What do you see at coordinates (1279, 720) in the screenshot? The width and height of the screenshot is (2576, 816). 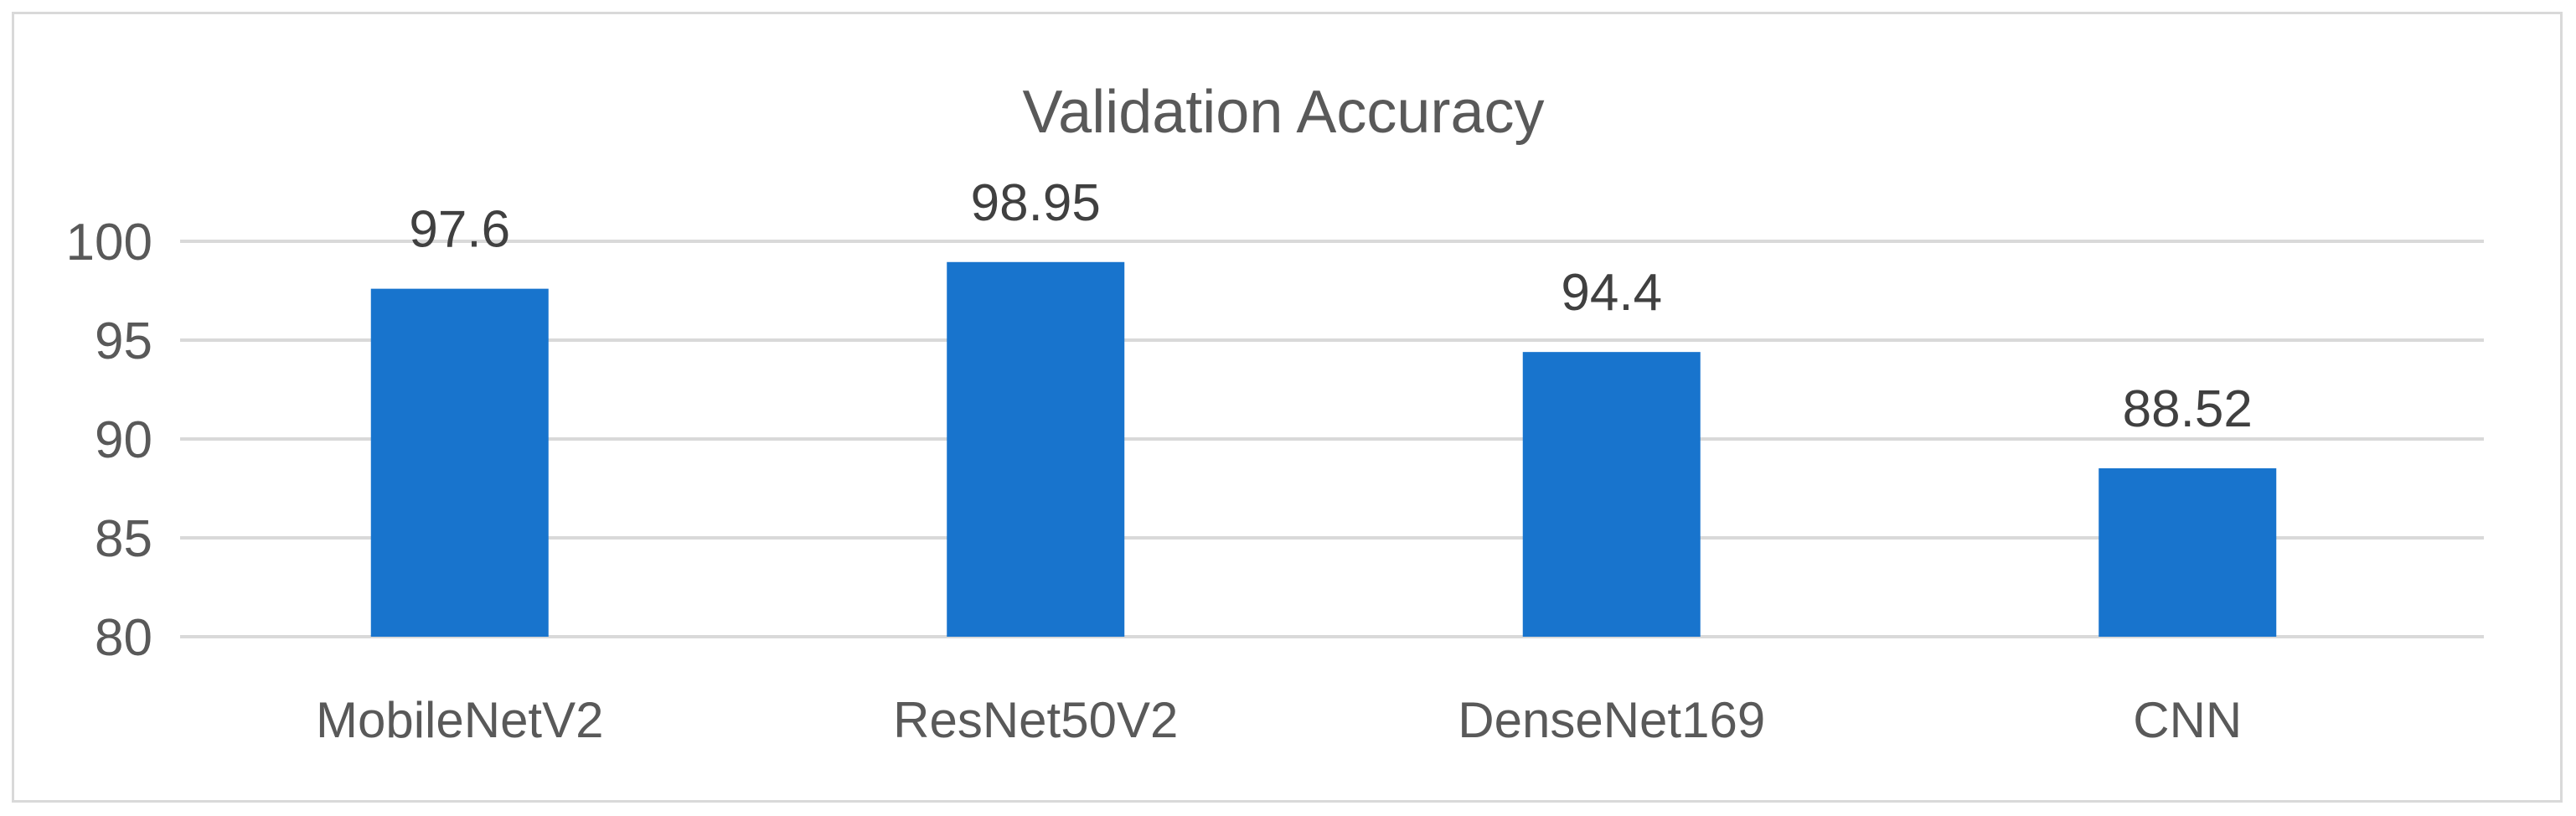 I see `x-axis-categories: MobileNetV2 ResNet50V2 DenseNet169 CNN` at bounding box center [1279, 720].